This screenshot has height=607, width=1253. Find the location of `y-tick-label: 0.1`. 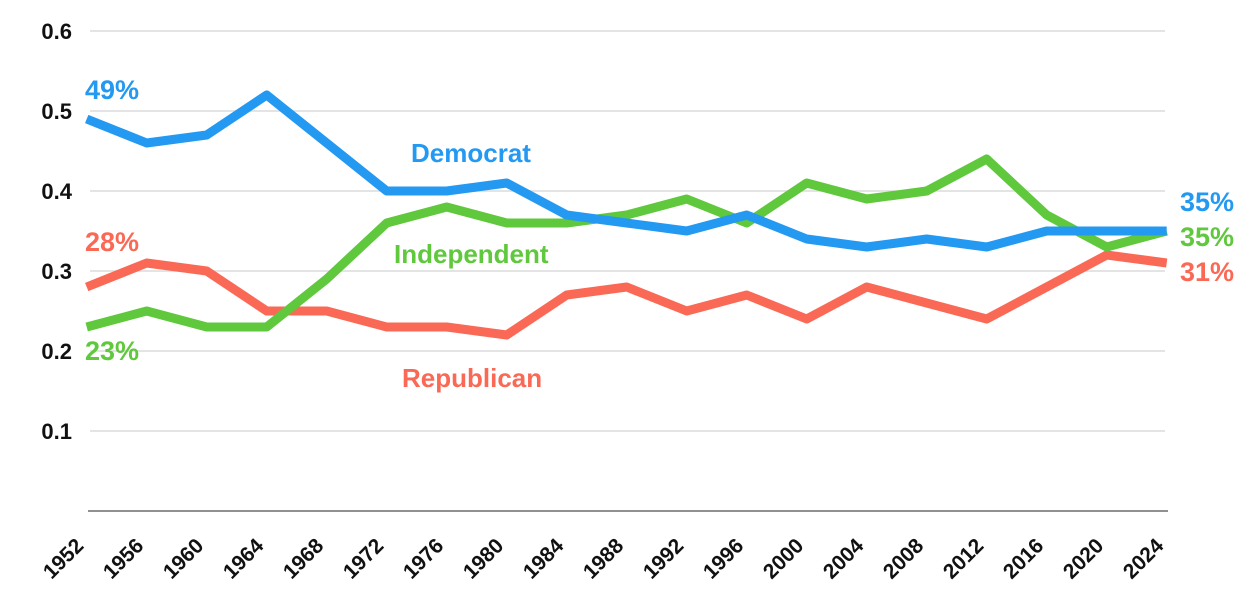

y-tick-label: 0.1 is located at coordinates (56, 431).